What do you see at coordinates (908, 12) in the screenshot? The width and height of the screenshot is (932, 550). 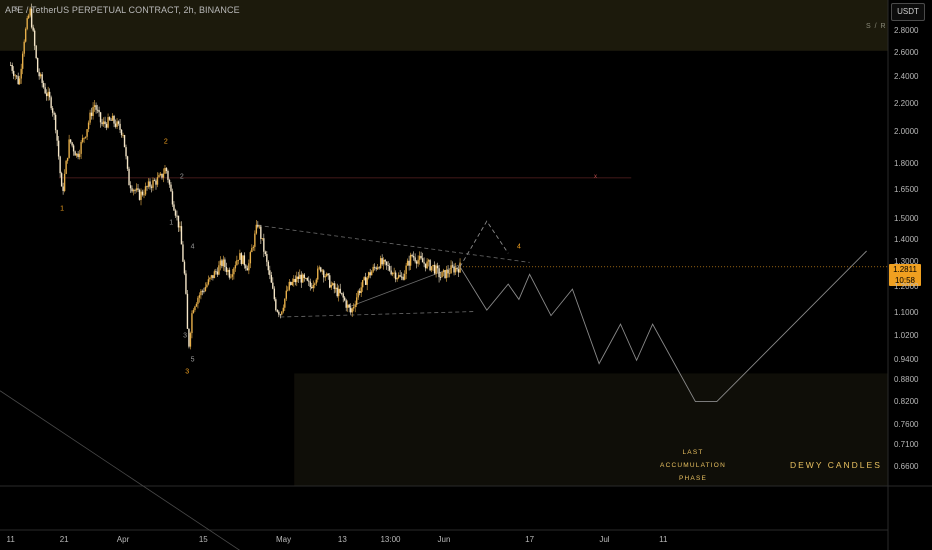 I see `currency-button: USDT` at bounding box center [908, 12].